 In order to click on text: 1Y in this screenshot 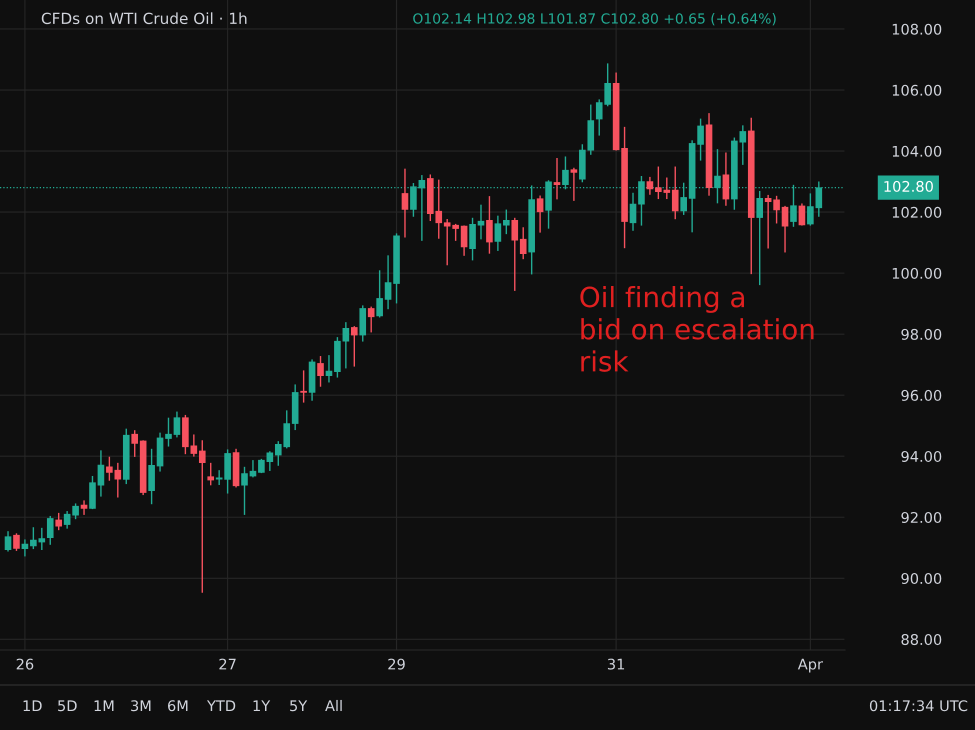, I will do `click(262, 706)`.